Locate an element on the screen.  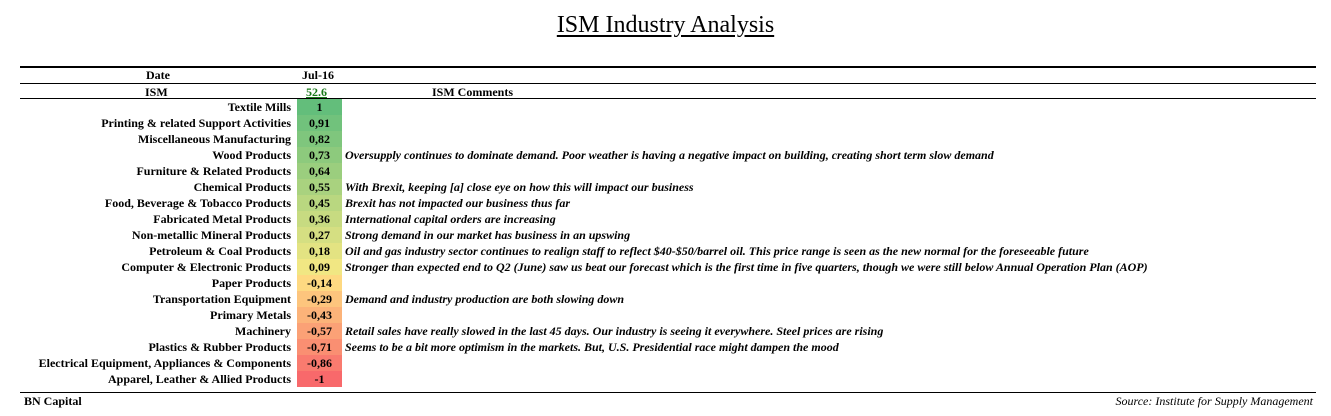
value-cell: -0,86 is located at coordinates (319, 363).